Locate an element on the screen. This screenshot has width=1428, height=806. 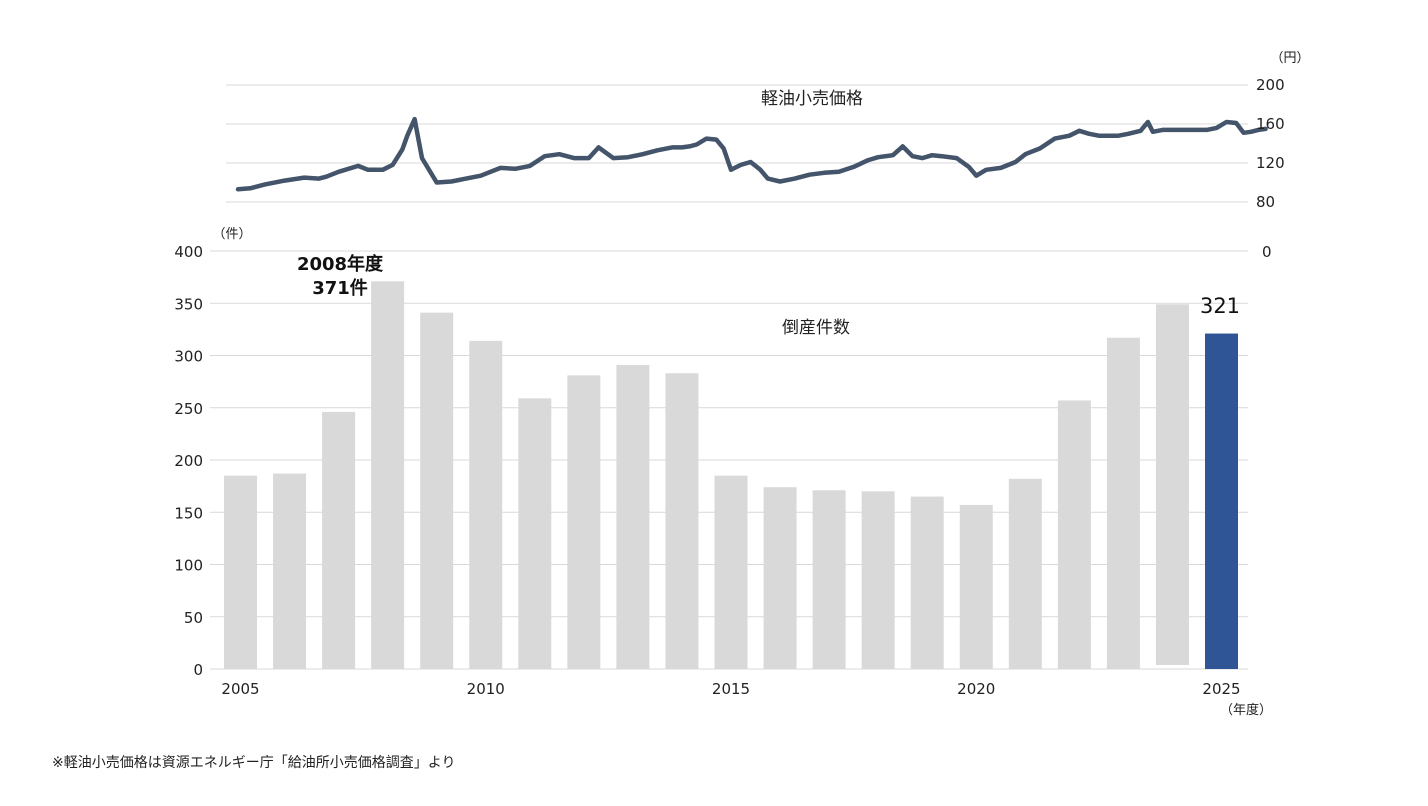
bar-2019 is located at coordinates (927, 582).